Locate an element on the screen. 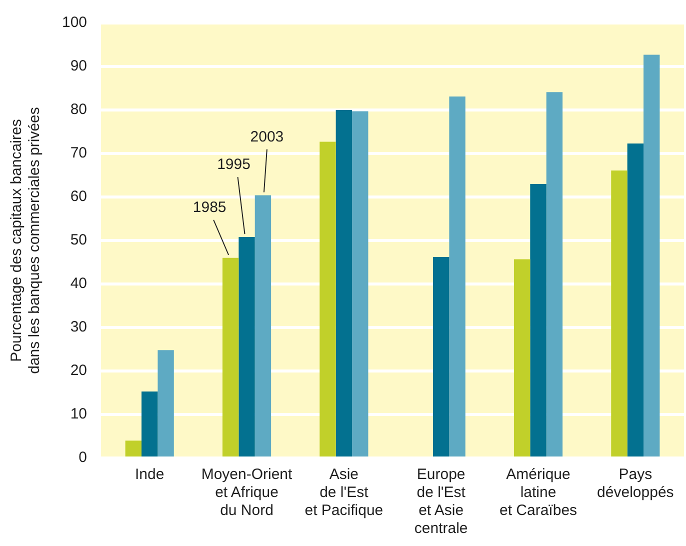  y-tick-label: 60 is located at coordinates (79, 197).